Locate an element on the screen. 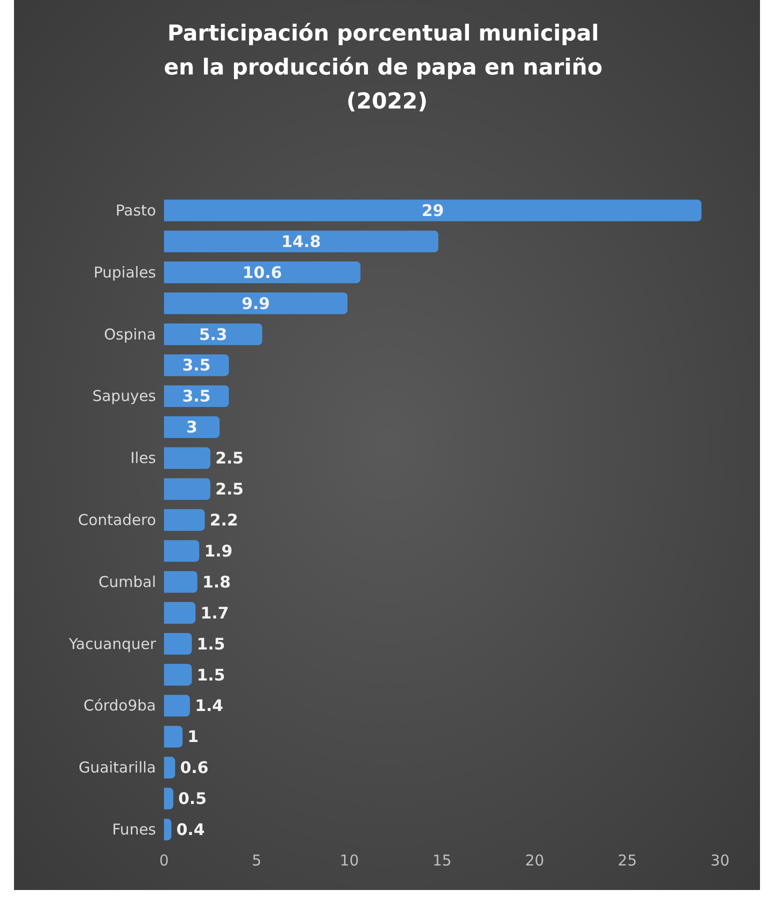 The width and height of the screenshot is (772, 903). x-tick-label: 15 is located at coordinates (442, 861).